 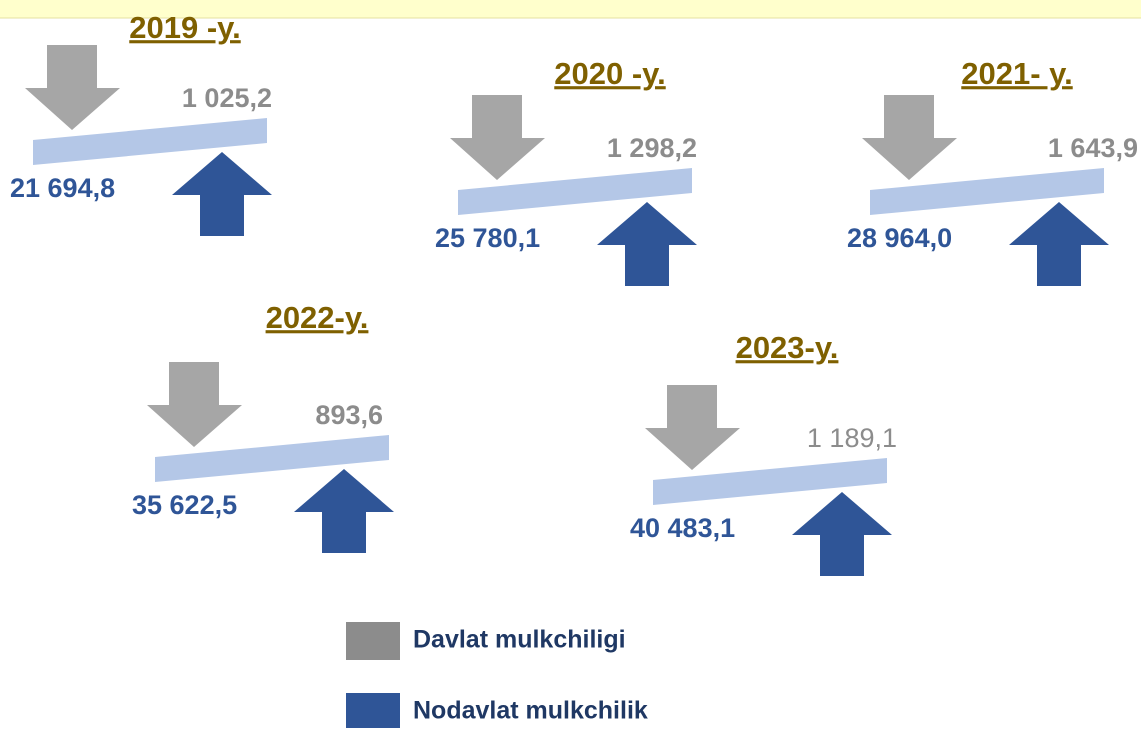 I want to click on year-title: 2021- y., so click(x=1016, y=73).